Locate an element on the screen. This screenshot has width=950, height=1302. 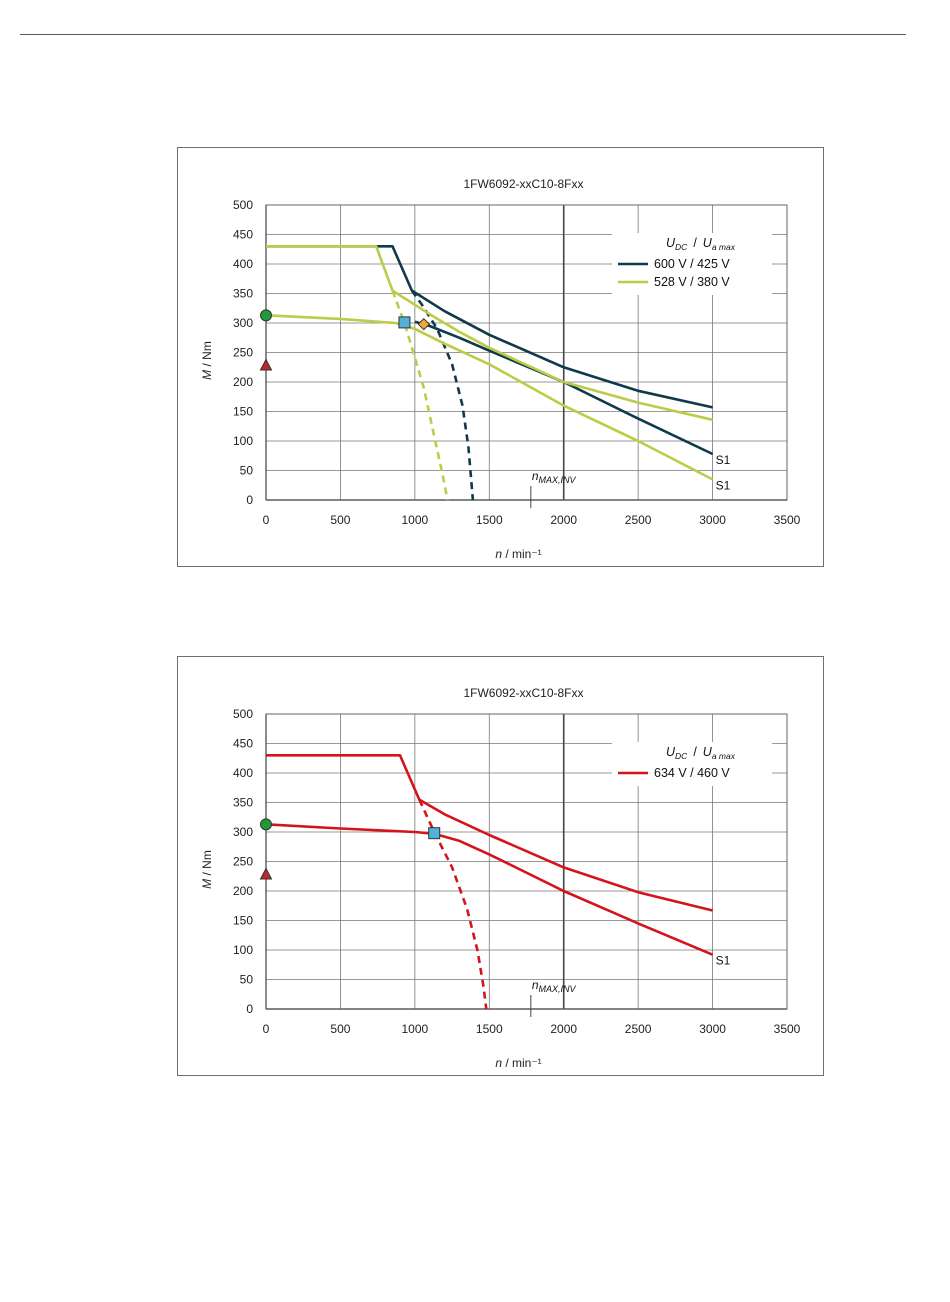
series-1-s1-label: S1 is located at coordinates (723, 485).